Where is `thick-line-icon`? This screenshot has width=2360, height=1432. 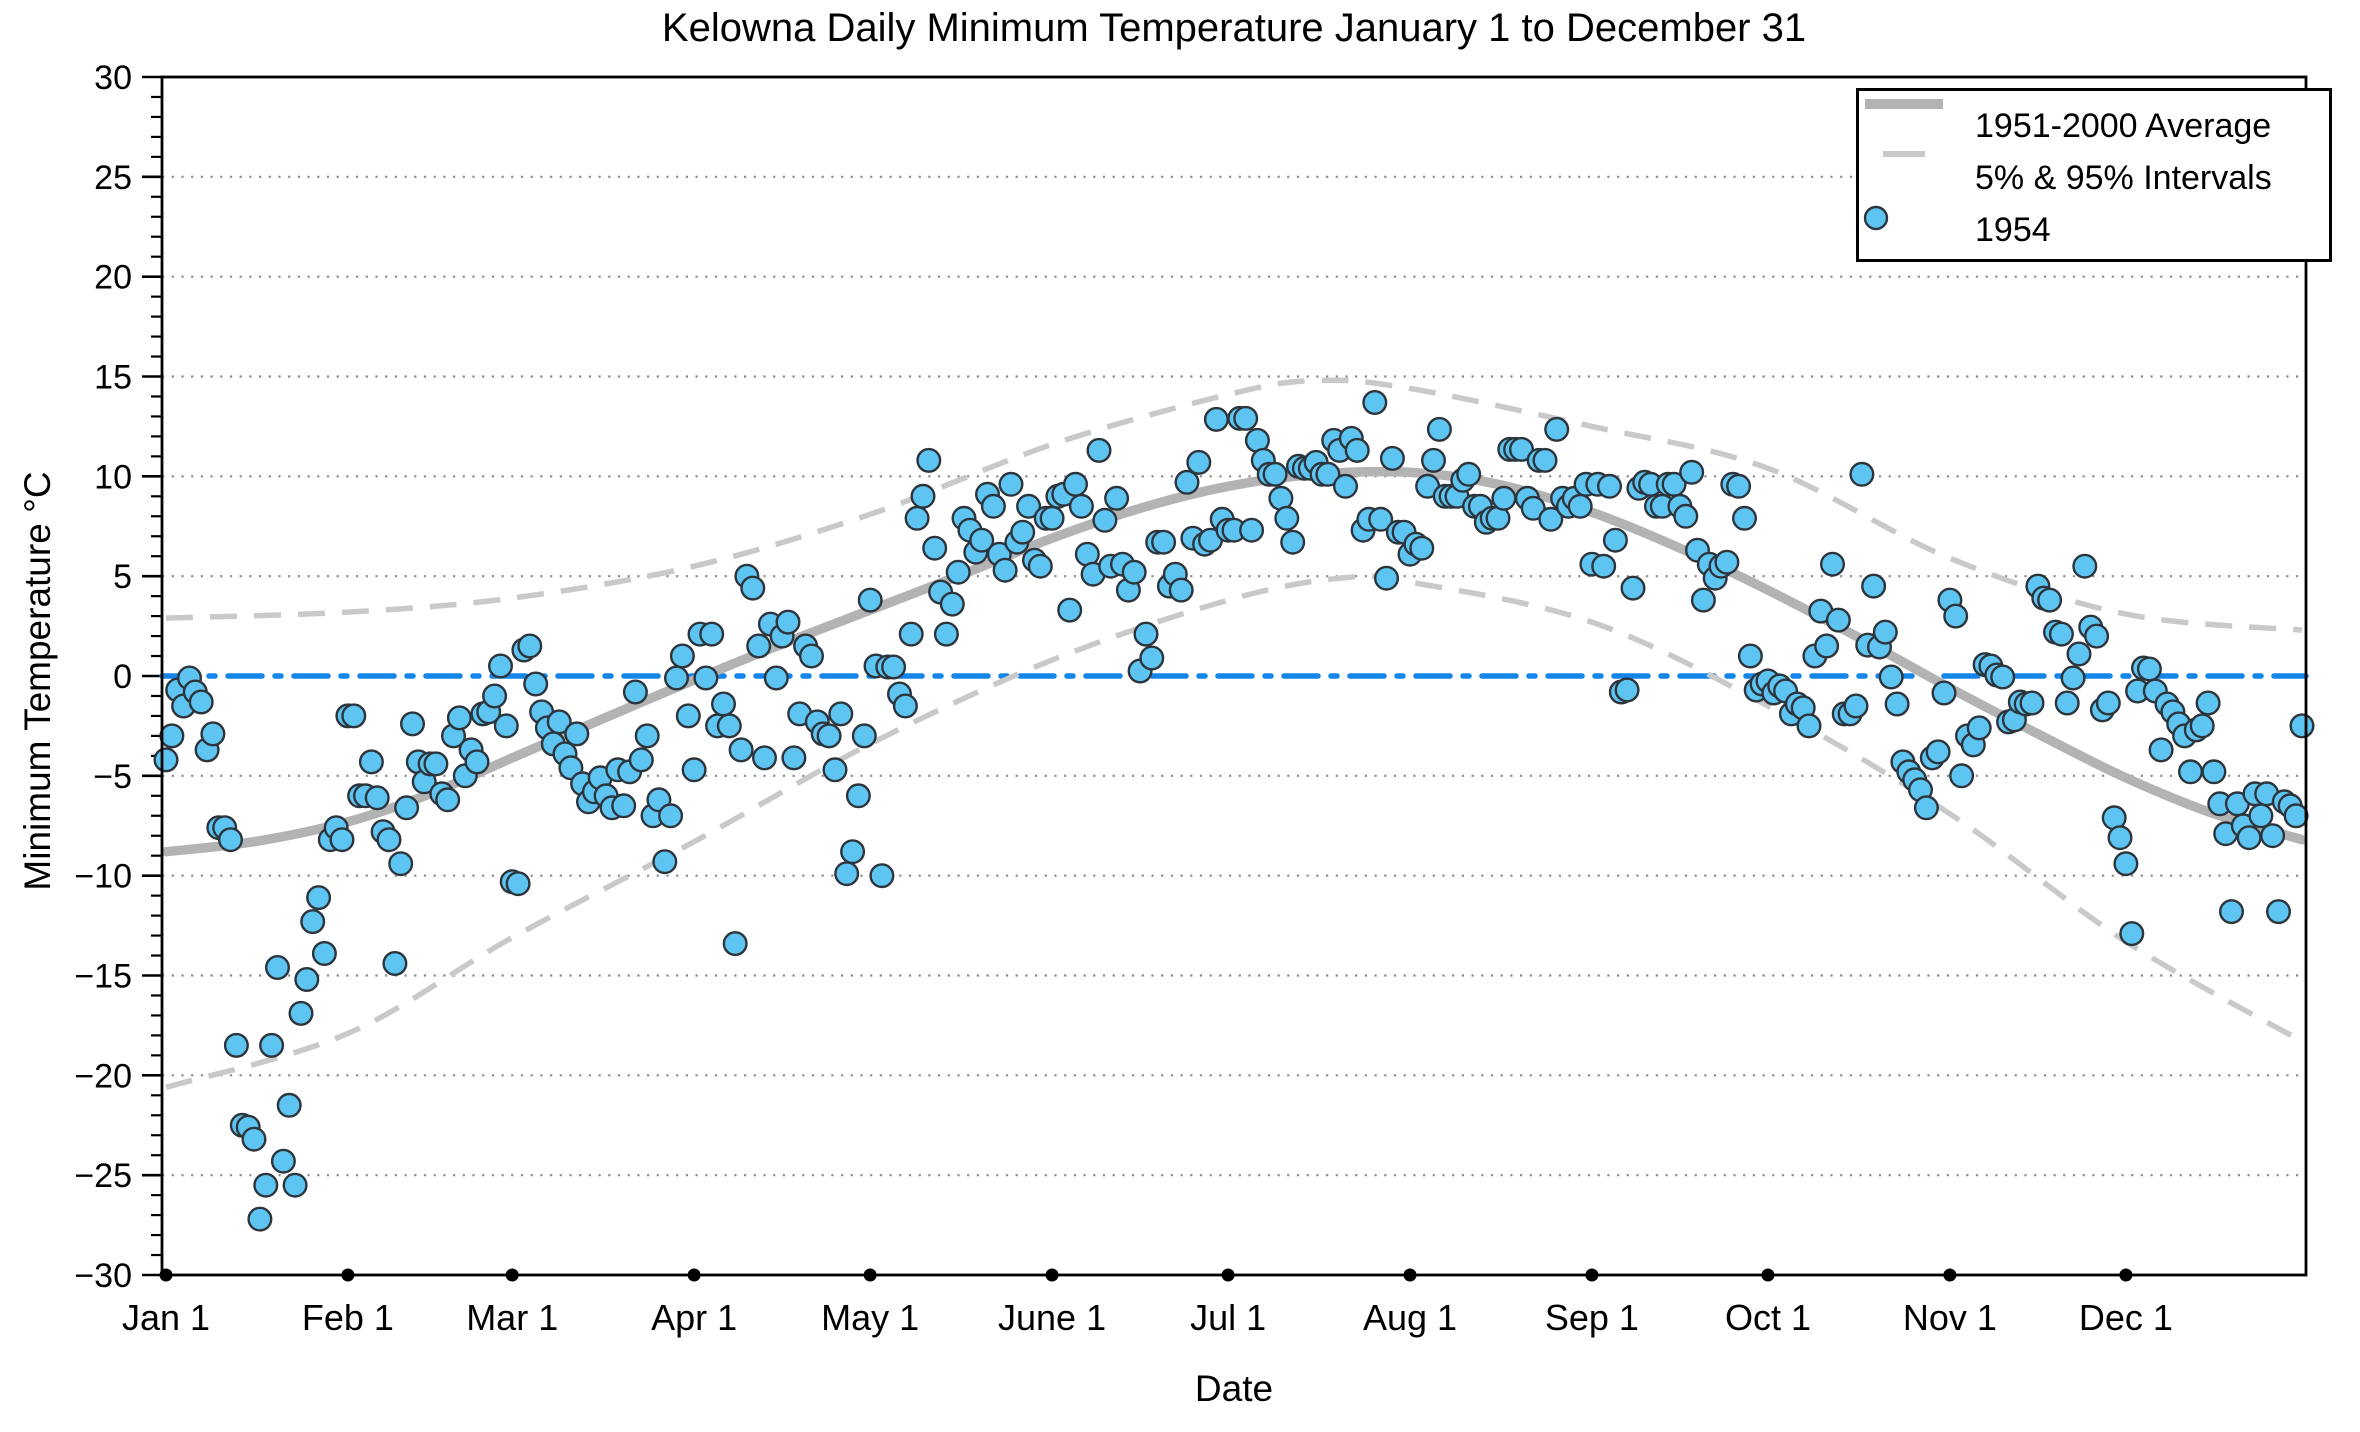
thick-line-icon is located at coordinates (1904, 104).